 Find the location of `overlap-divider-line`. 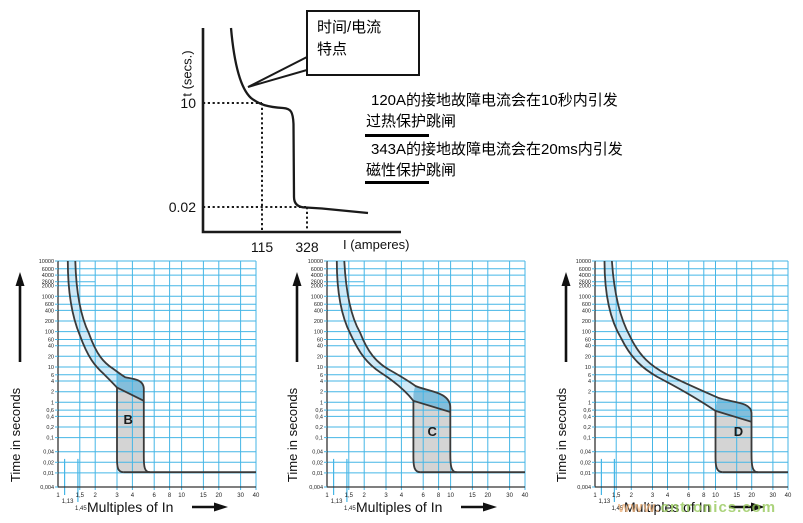

overlap-divider-line is located at coordinates (733, 416).